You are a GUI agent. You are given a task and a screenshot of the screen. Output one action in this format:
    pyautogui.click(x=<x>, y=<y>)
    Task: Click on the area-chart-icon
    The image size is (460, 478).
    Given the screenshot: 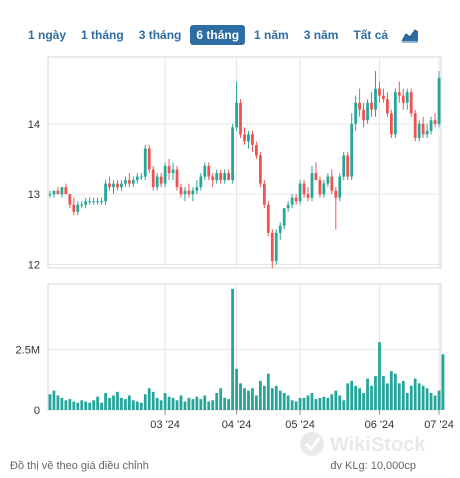 What is the action you would take?
    pyautogui.click(x=410, y=35)
    